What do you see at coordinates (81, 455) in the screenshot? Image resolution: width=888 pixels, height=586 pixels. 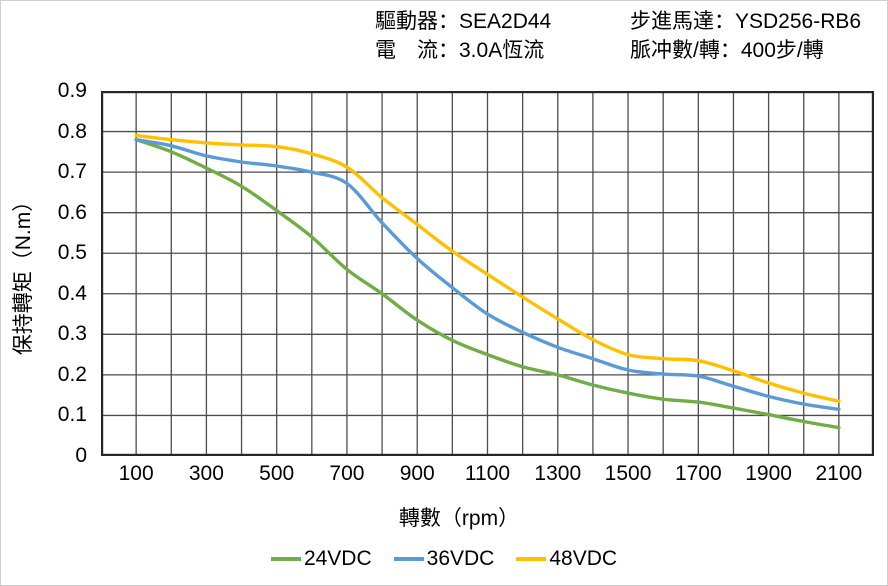 I see `y-tick-0: 0` at bounding box center [81, 455].